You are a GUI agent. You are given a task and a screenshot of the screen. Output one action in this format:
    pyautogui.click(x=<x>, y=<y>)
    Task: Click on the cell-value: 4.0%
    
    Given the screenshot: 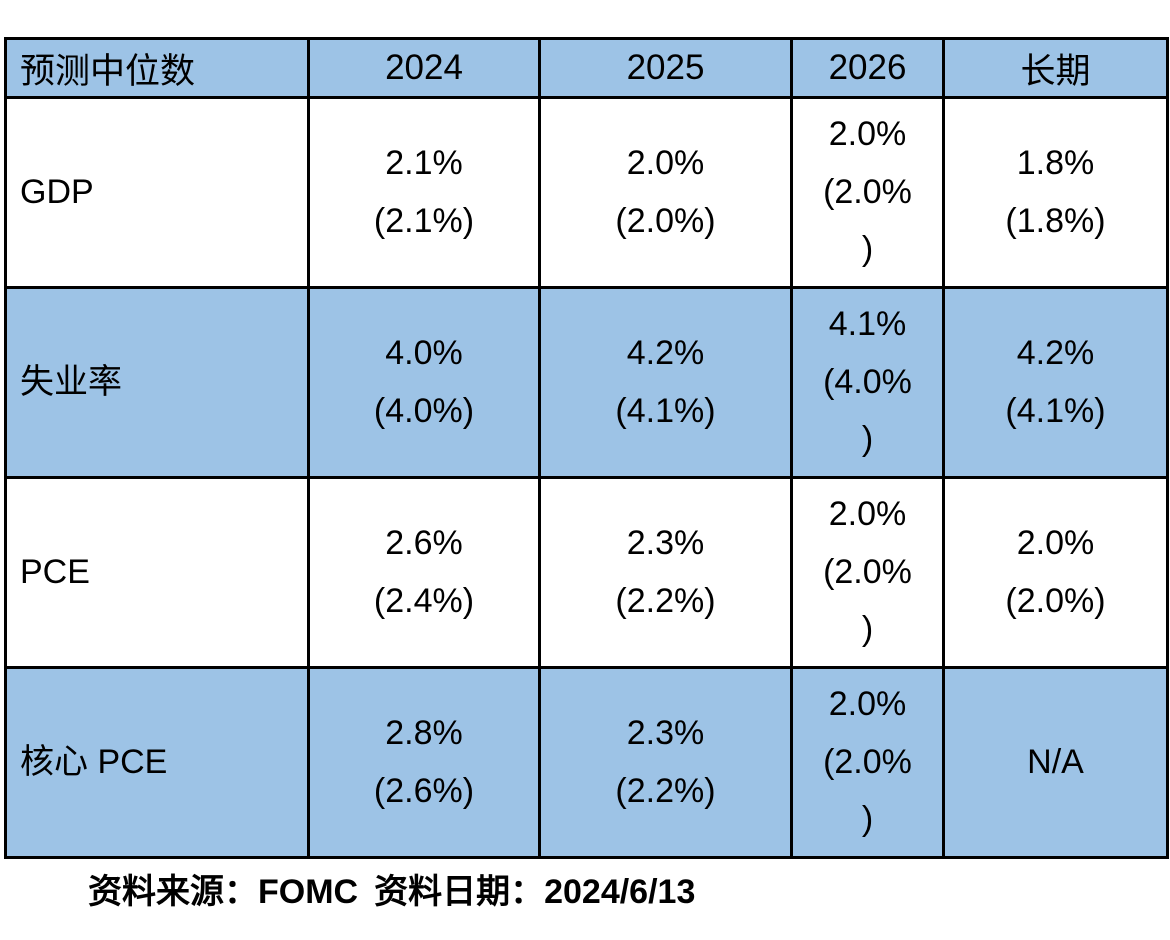 What is the action you would take?
    pyautogui.click(x=424, y=352)
    